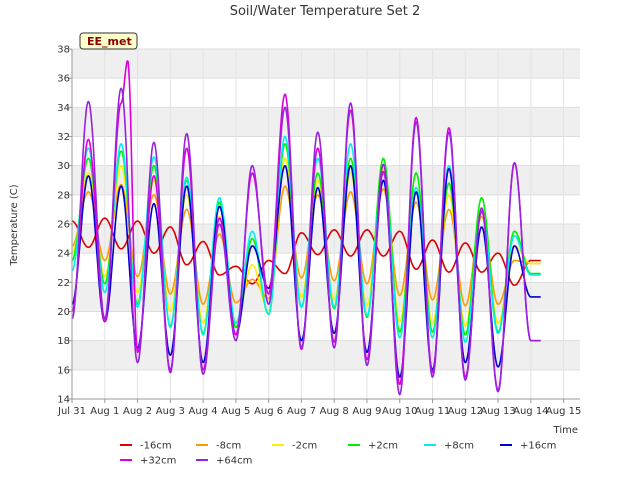 The image size is (640, 480). What do you see at coordinates (63, 283) in the screenshot?
I see `y-tick-label: 22` at bounding box center [63, 283].